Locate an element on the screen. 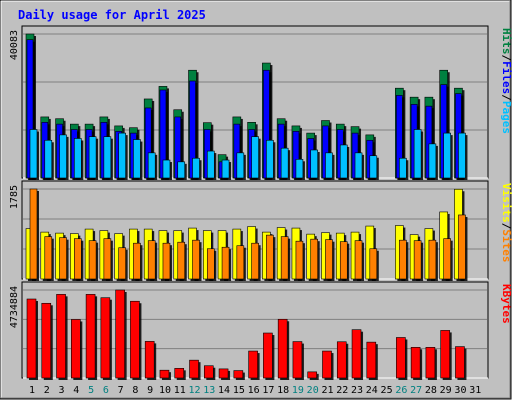 The image size is (512, 400). panel-1-legend: Hits/Files/Pages is located at coordinates (506, 81).